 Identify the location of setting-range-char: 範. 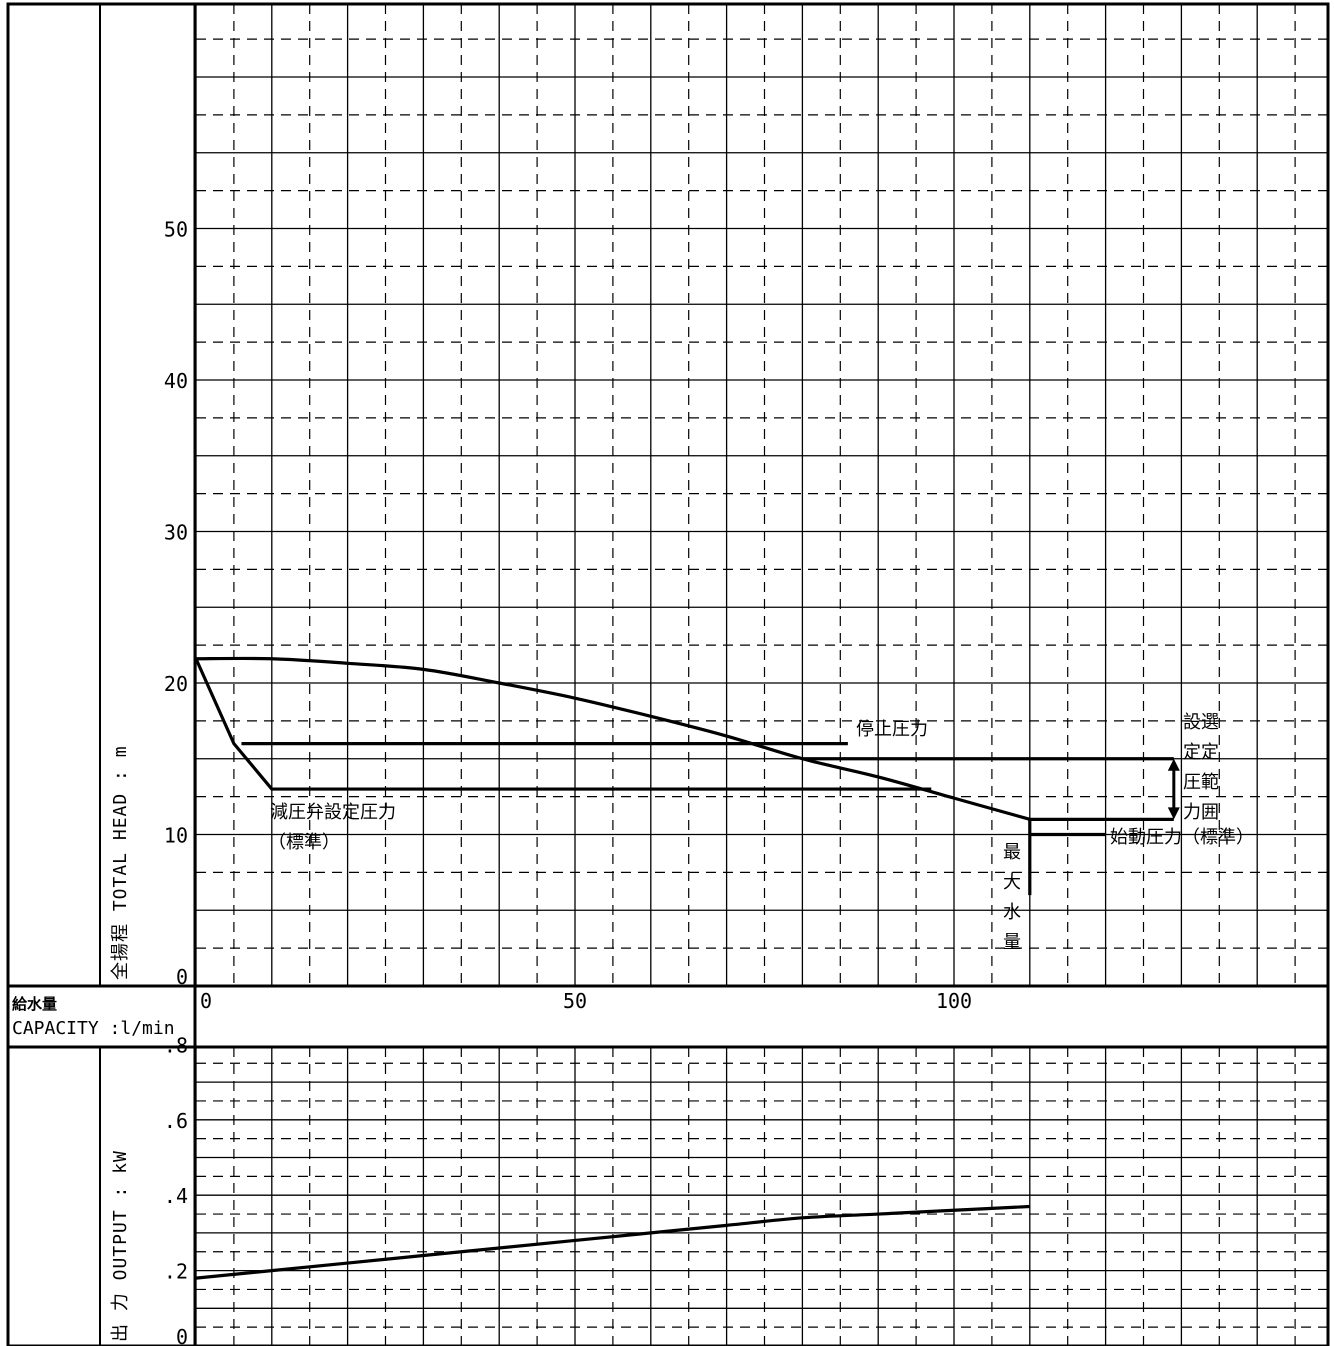
(1210, 782).